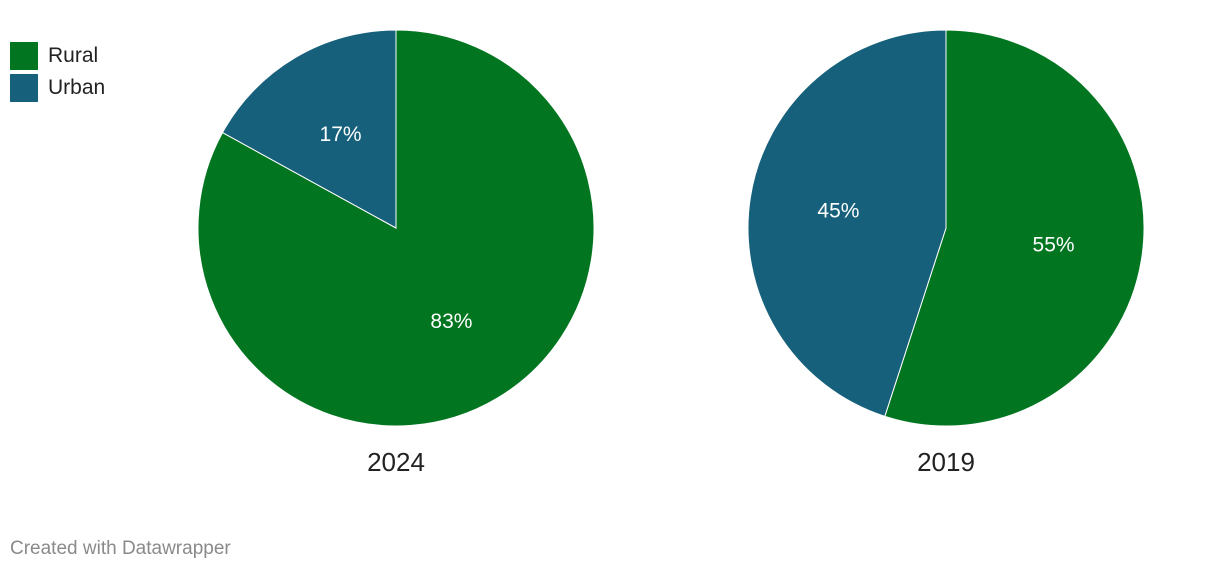 The image size is (1220, 574). I want to click on legend-swatch-urban, so click(24, 88).